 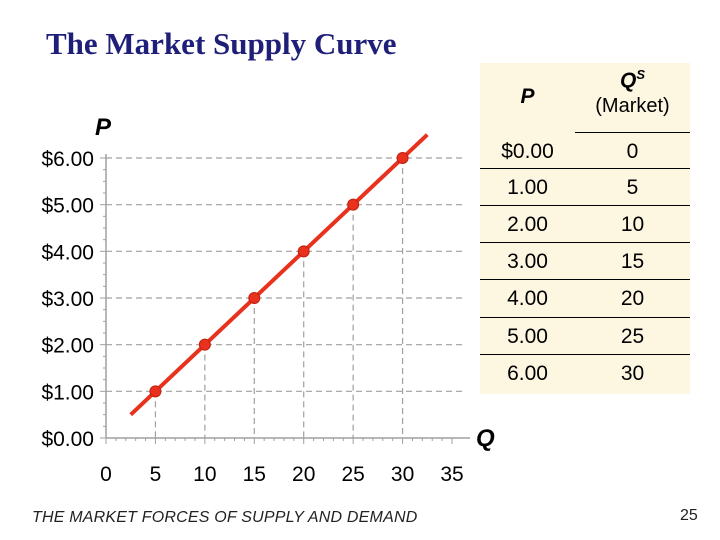 I want to click on y-tick-label: $0.00, so click(x=67, y=439).